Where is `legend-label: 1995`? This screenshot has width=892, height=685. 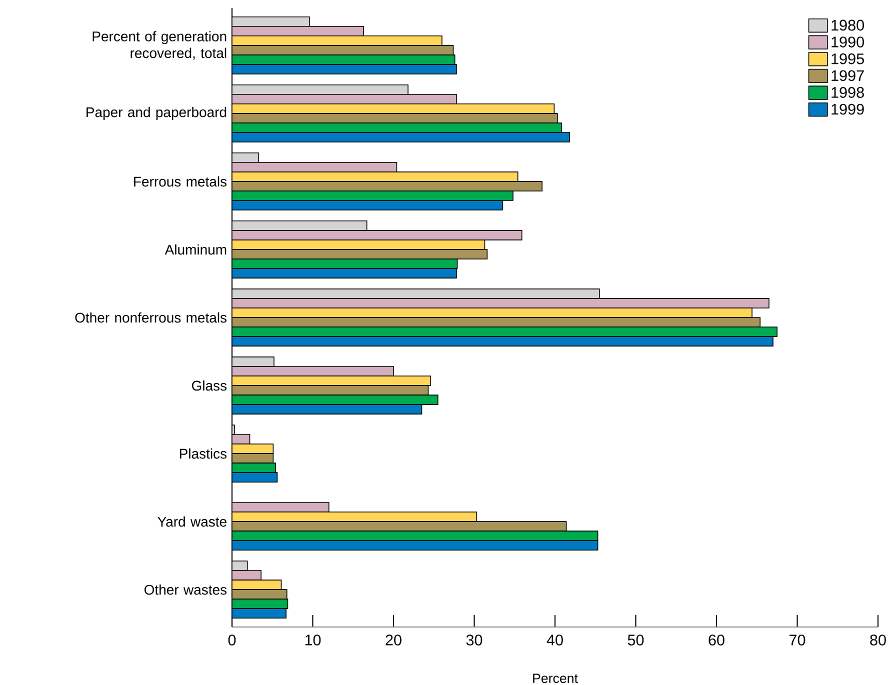
legend-label: 1995 is located at coordinates (848, 58).